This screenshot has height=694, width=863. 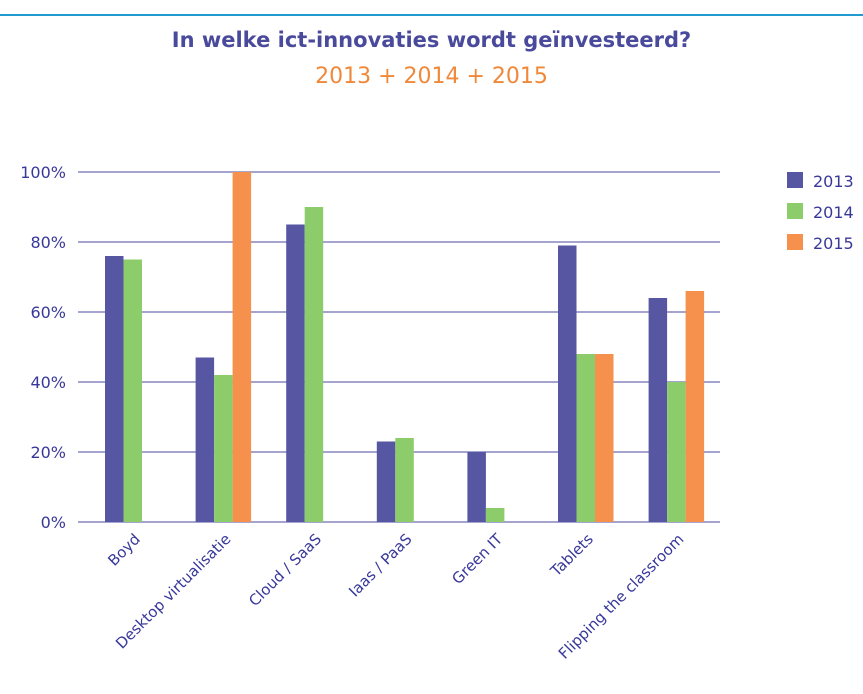 I want to click on legend-swatch-2014, so click(x=795, y=211).